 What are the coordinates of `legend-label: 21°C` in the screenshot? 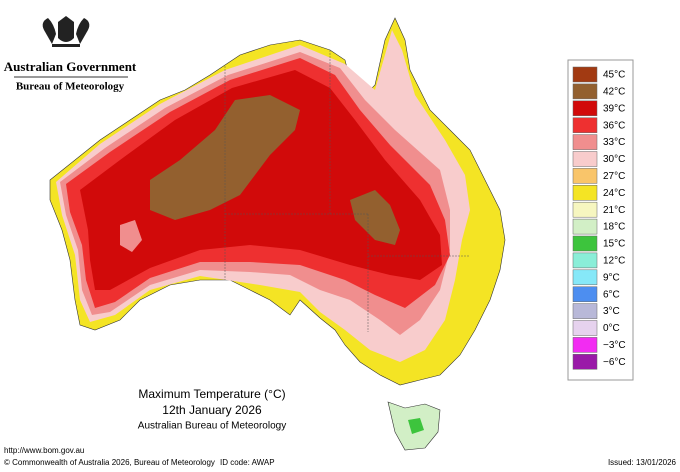 It's located at (614, 210).